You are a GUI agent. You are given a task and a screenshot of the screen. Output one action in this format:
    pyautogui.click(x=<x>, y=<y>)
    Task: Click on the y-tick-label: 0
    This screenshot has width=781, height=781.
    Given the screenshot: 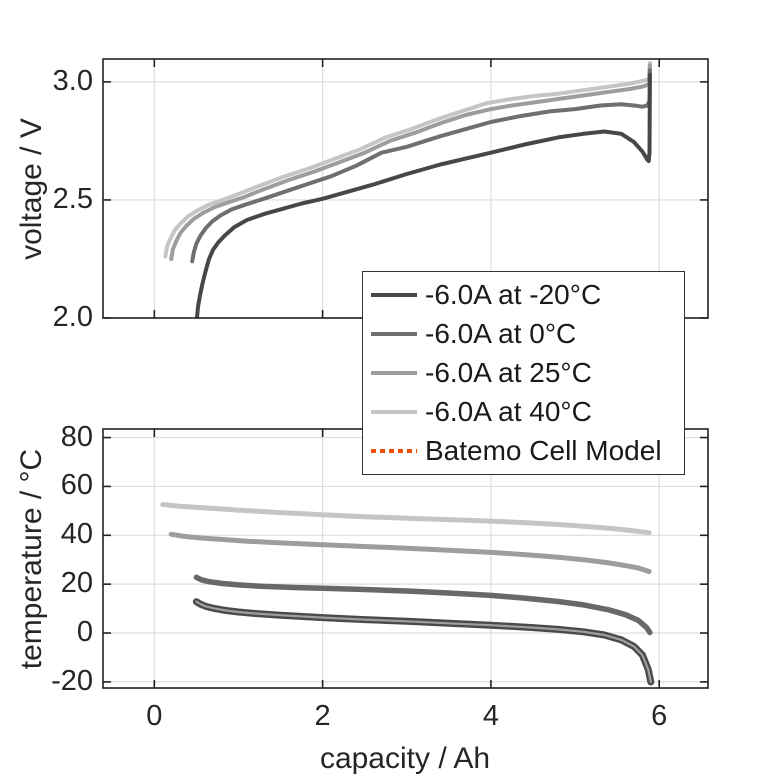 What is the action you would take?
    pyautogui.click(x=84, y=632)
    